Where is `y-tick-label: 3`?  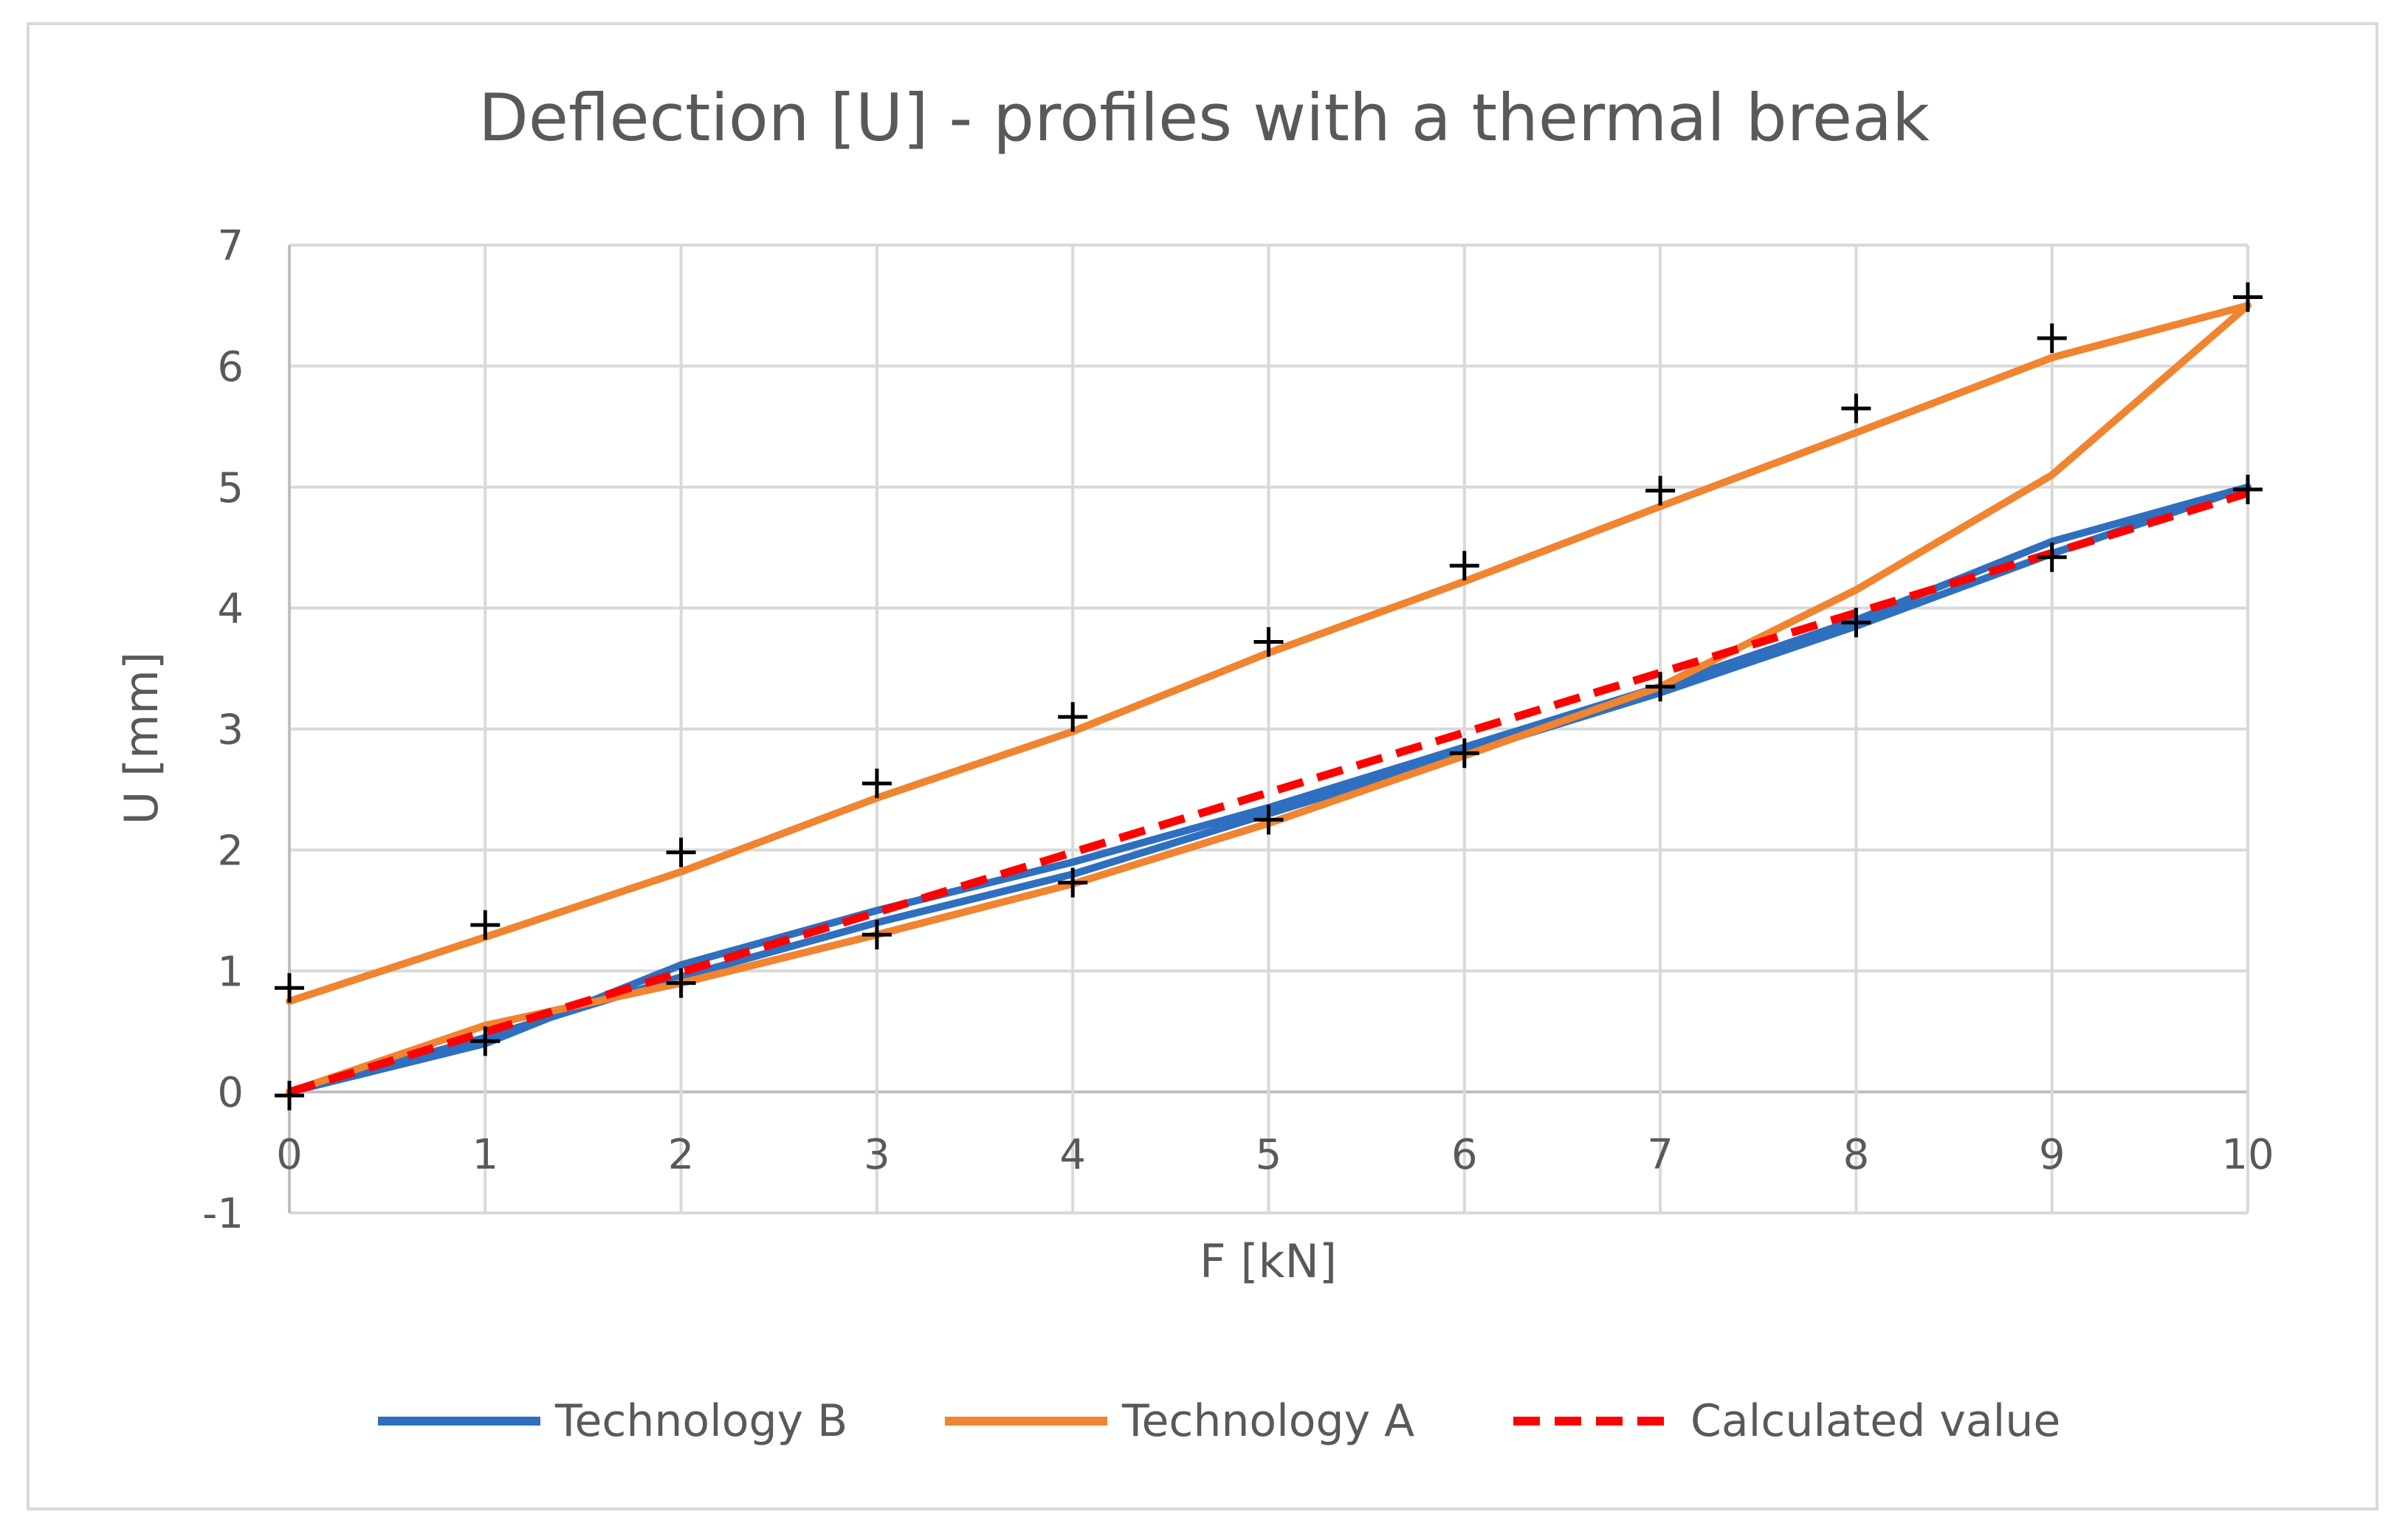 y-tick-label: 3 is located at coordinates (230, 730).